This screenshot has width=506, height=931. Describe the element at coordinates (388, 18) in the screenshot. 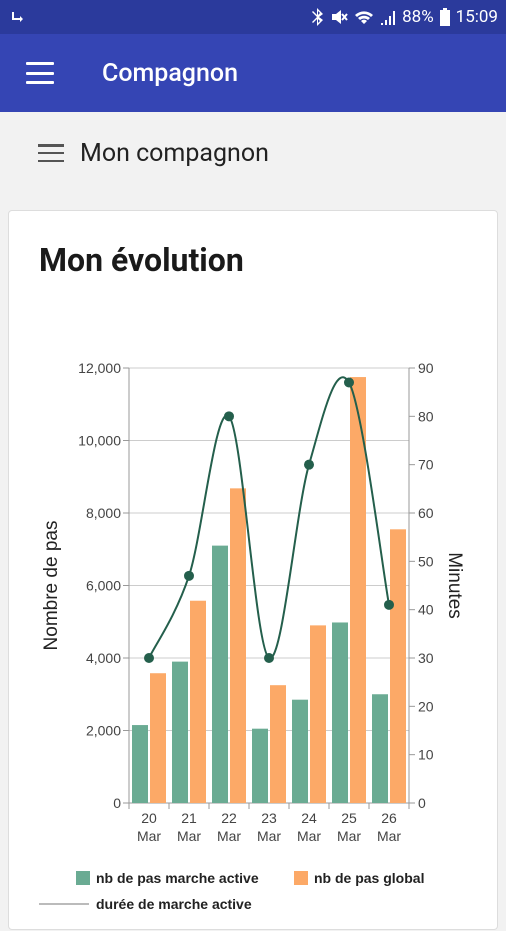

I see `signal-icon` at that location.